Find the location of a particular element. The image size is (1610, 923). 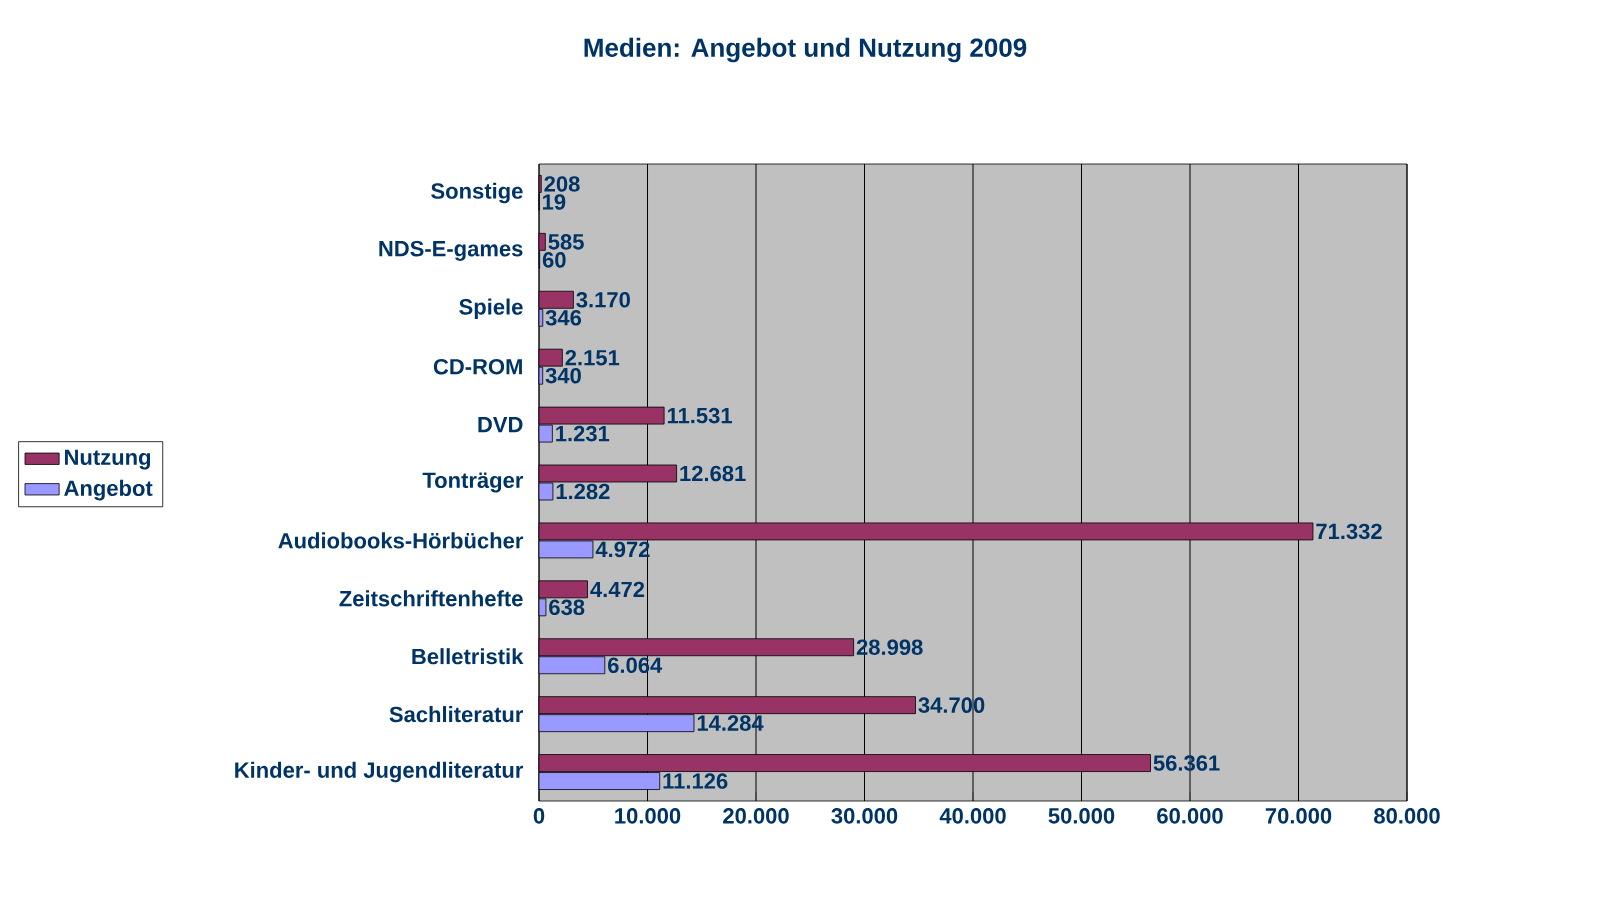

data-label: 11.531 is located at coordinates (699, 415).